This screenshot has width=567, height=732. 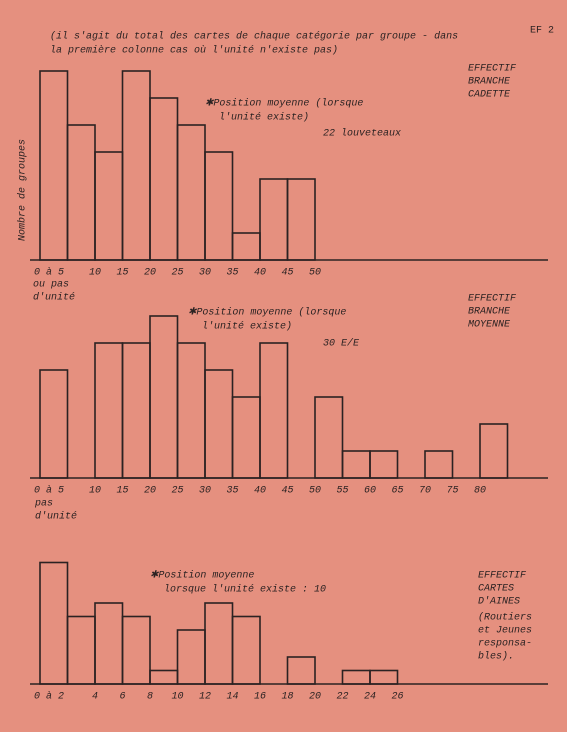 What do you see at coordinates (51, 285) in the screenshot?
I see `x-note: ou pas` at bounding box center [51, 285].